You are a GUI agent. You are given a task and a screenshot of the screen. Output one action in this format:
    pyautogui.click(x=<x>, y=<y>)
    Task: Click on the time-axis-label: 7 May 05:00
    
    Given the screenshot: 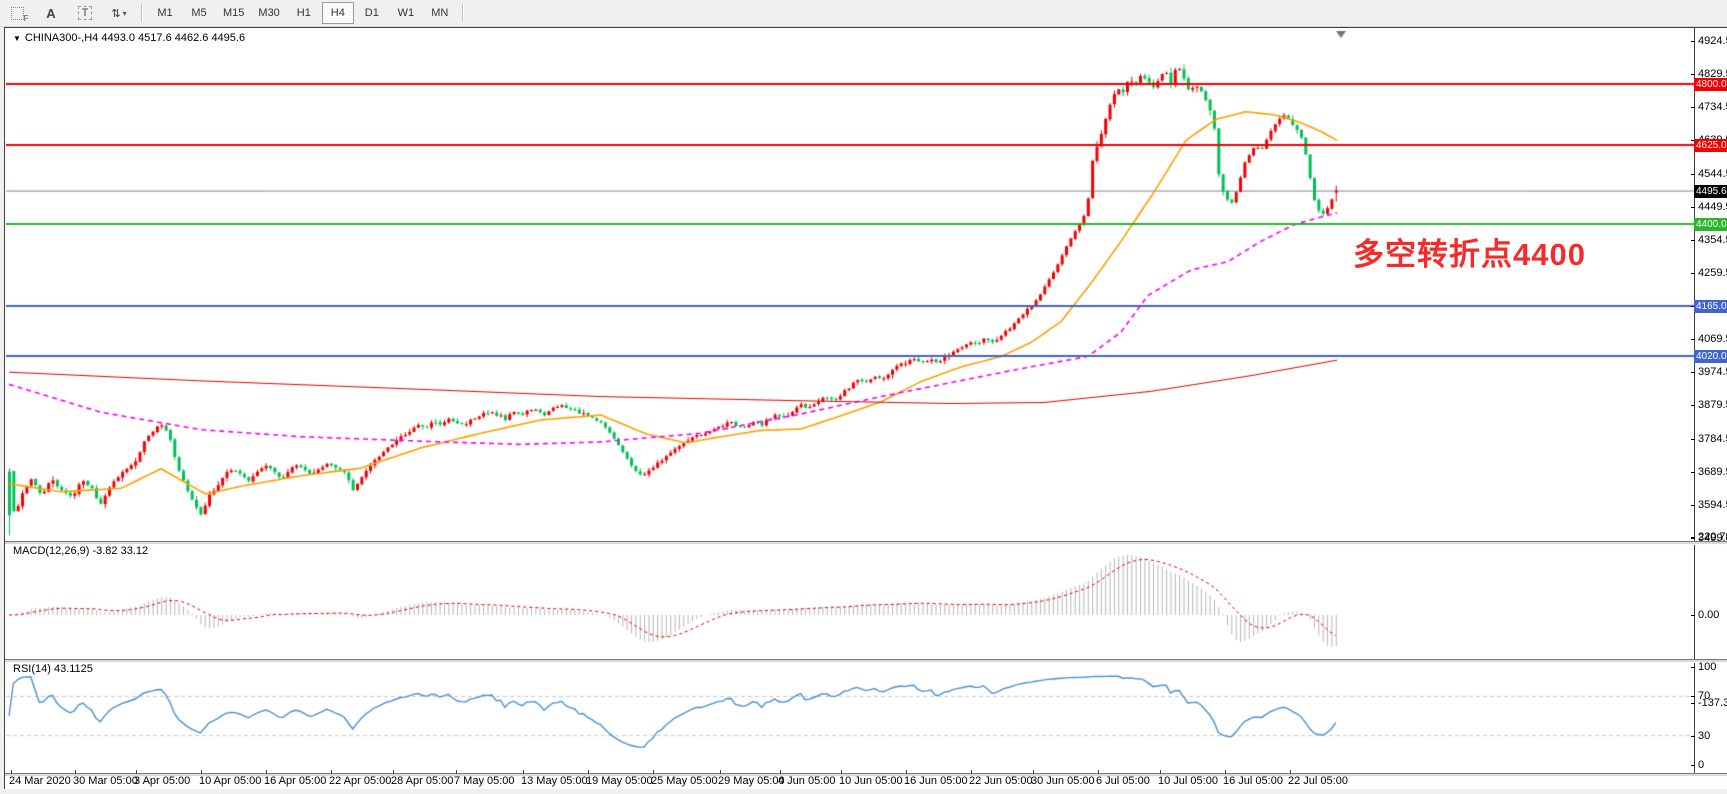 What is the action you would take?
    pyautogui.click(x=484, y=781)
    